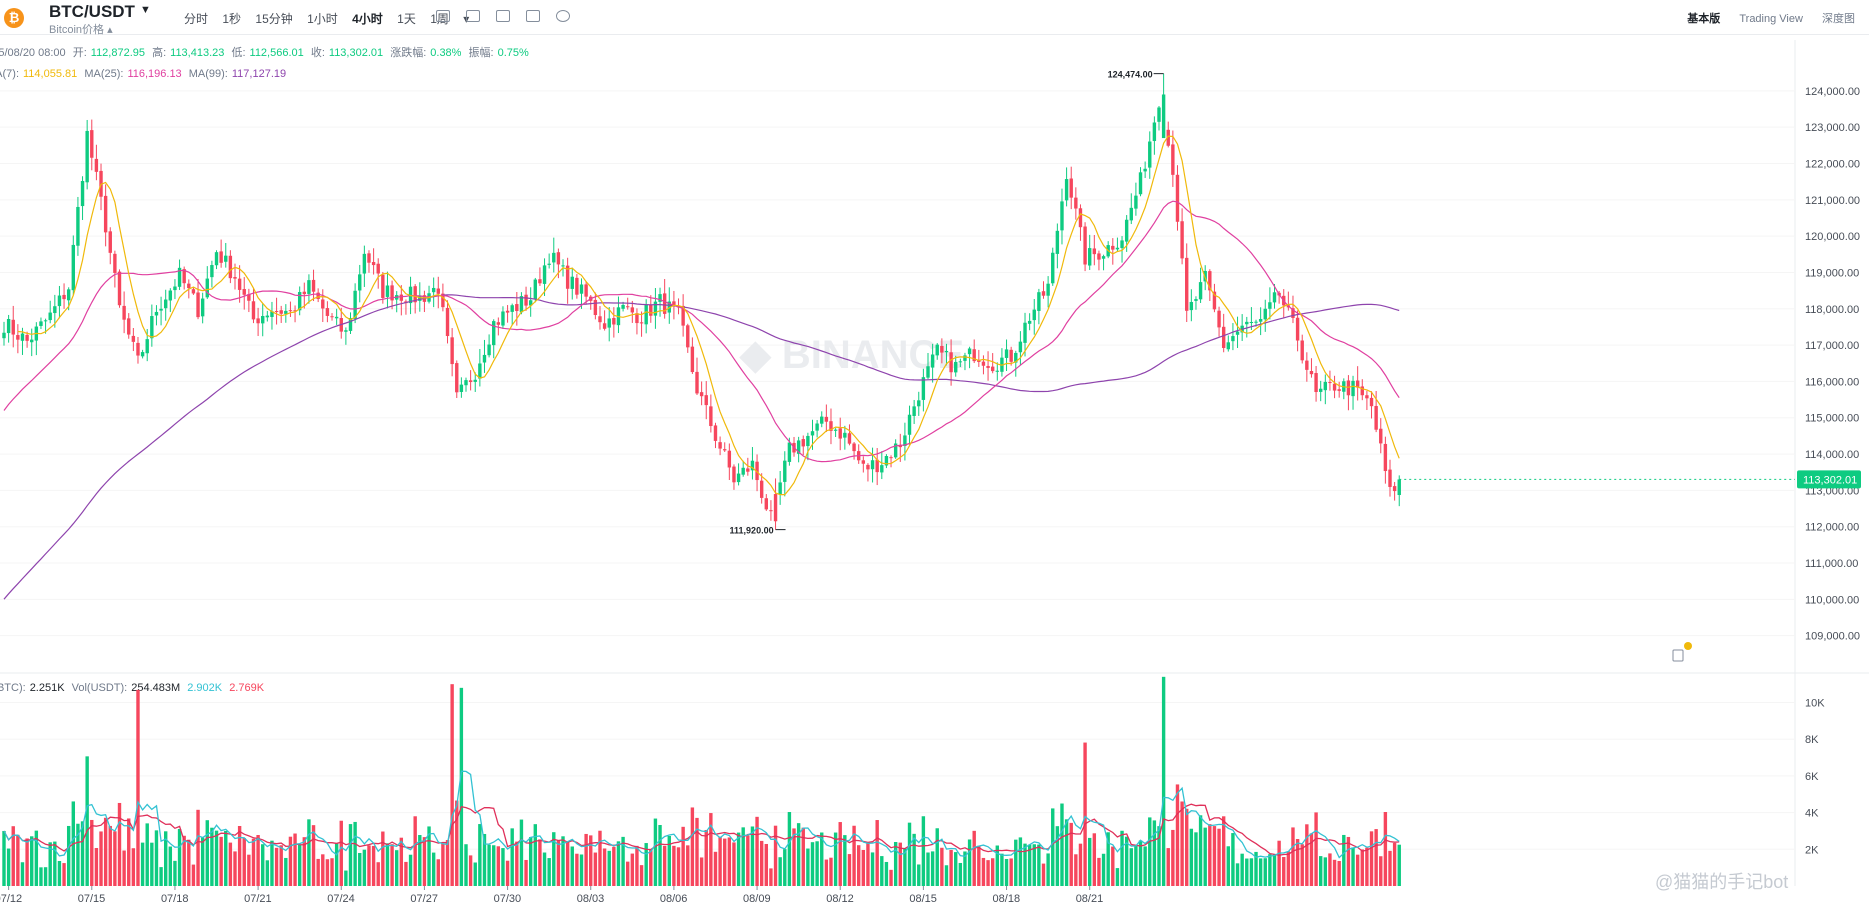  Describe the element at coordinates (406, 19) in the screenshot. I see `interval-1d: 1天` at that location.